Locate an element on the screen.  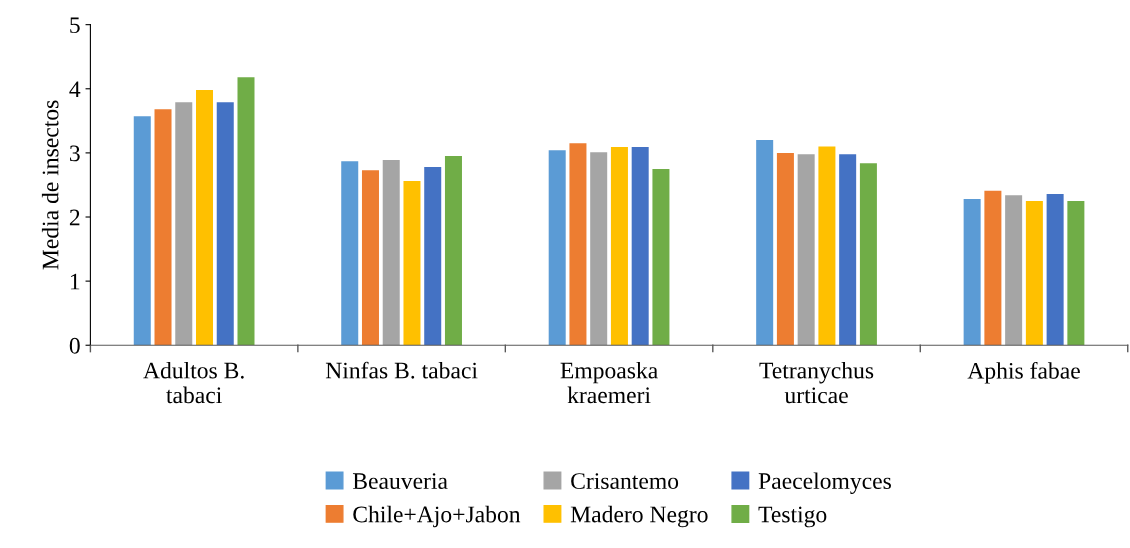
legend-label: Beauveria is located at coordinates (400, 481).